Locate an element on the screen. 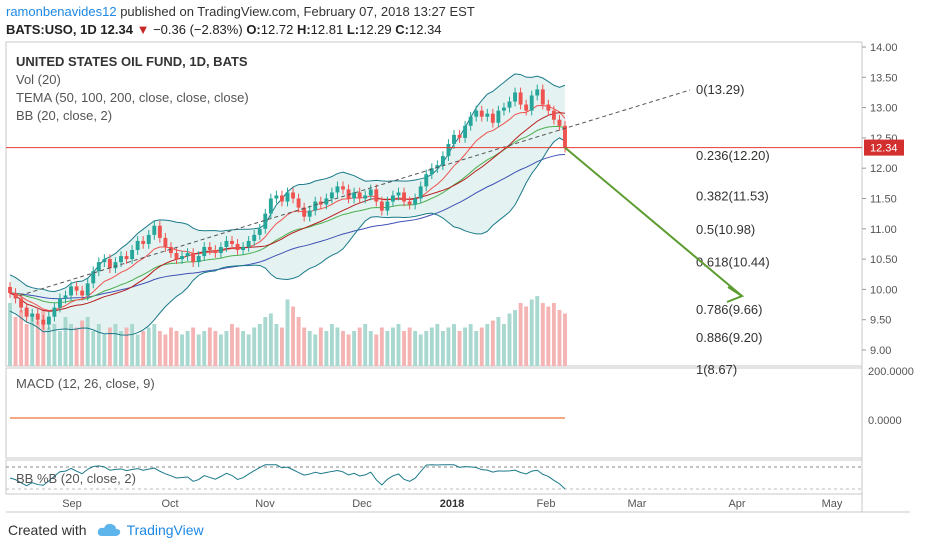  legend-title: UNITED STATES OIL FUND, 1D, BATS is located at coordinates (132, 61).